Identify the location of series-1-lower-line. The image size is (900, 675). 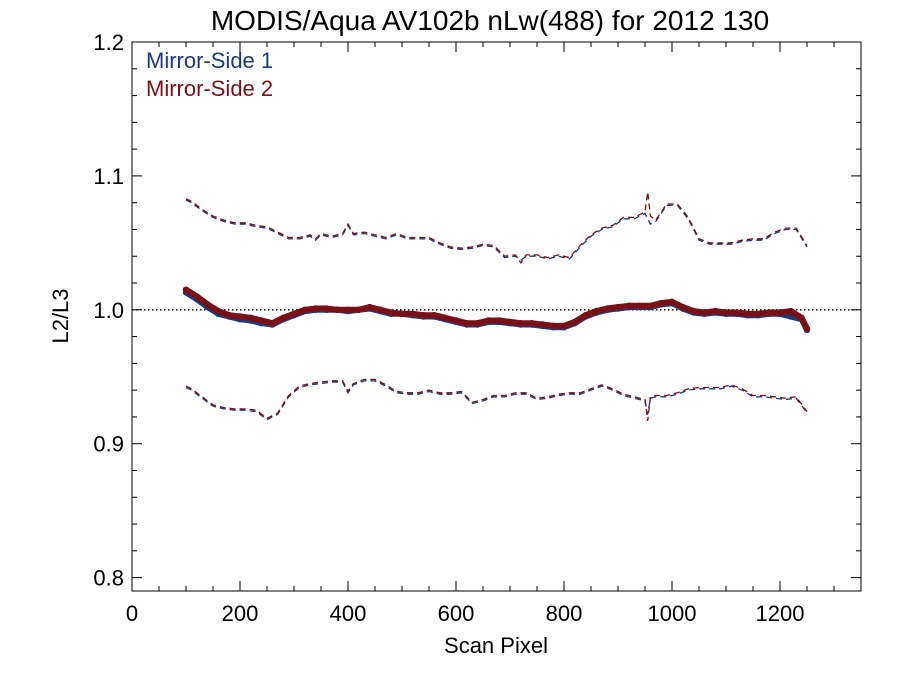
(496, 400).